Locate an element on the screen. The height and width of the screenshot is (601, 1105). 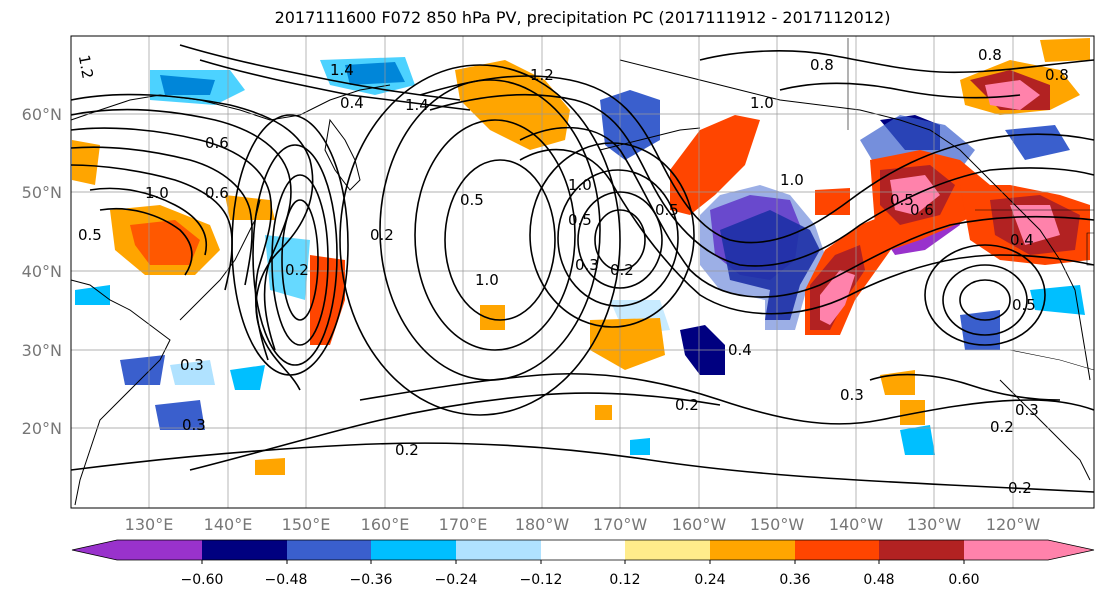
lon-label-120w: 120°W is located at coordinates (1013, 524).